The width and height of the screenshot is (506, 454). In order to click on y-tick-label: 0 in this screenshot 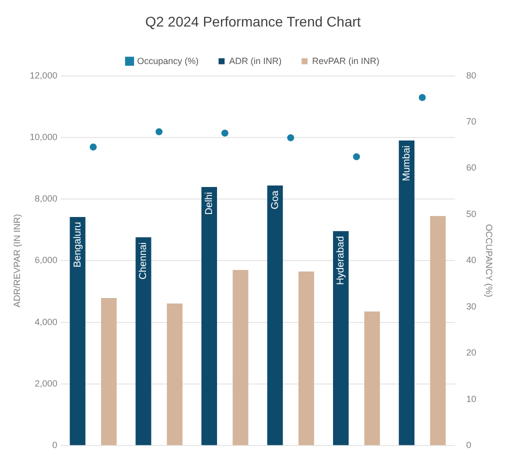, I will do `click(55, 445)`.